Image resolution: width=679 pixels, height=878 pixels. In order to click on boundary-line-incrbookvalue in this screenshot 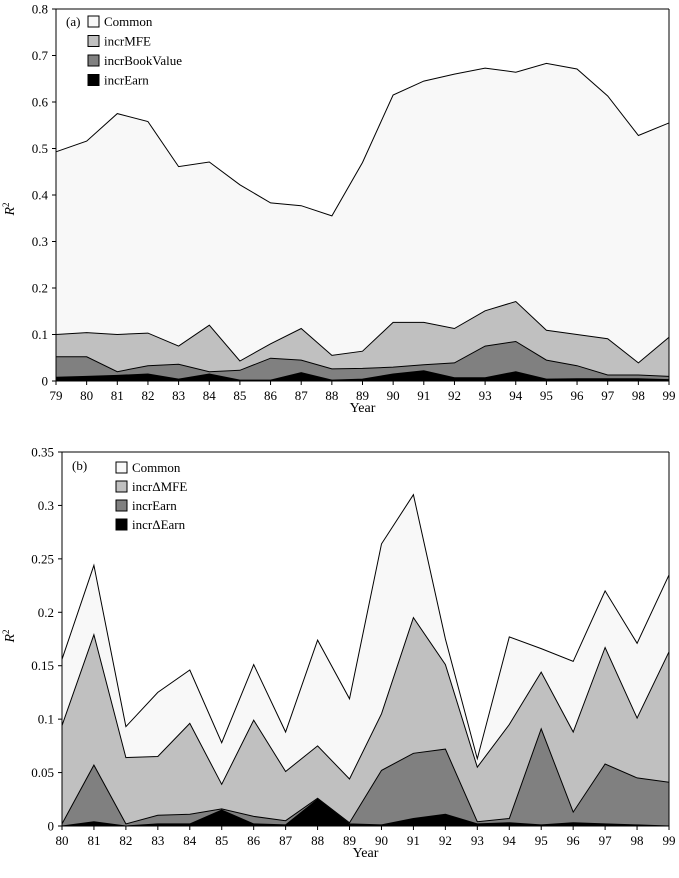, I will do `click(363, 358)`.